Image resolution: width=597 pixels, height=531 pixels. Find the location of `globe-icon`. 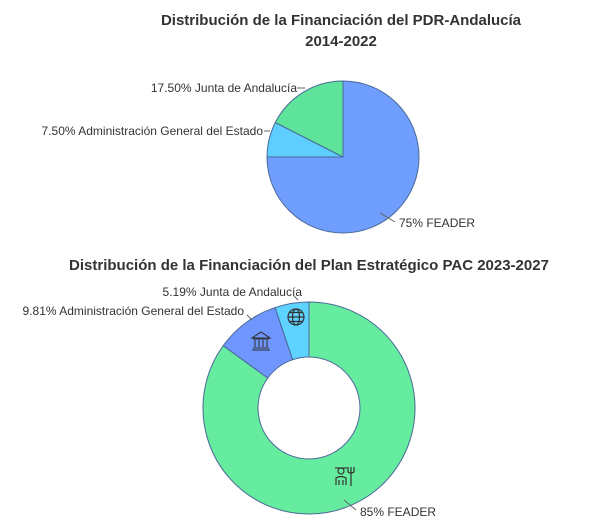

globe-icon is located at coordinates (296, 317).